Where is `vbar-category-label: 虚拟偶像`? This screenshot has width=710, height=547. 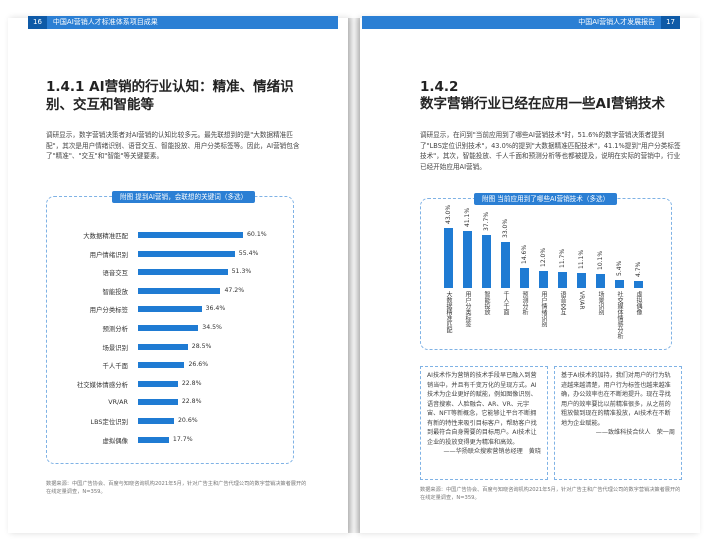
vbar-category-label: 虚拟偶像 is located at coordinates (638, 303).